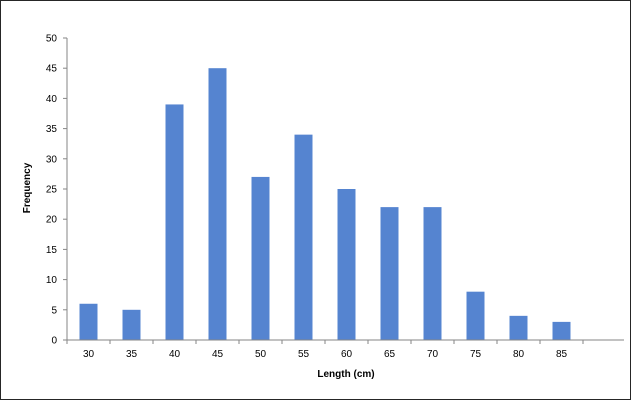 This screenshot has width=631, height=400. Describe the element at coordinates (476, 354) in the screenshot. I see `x-tick-label: 75` at that location.